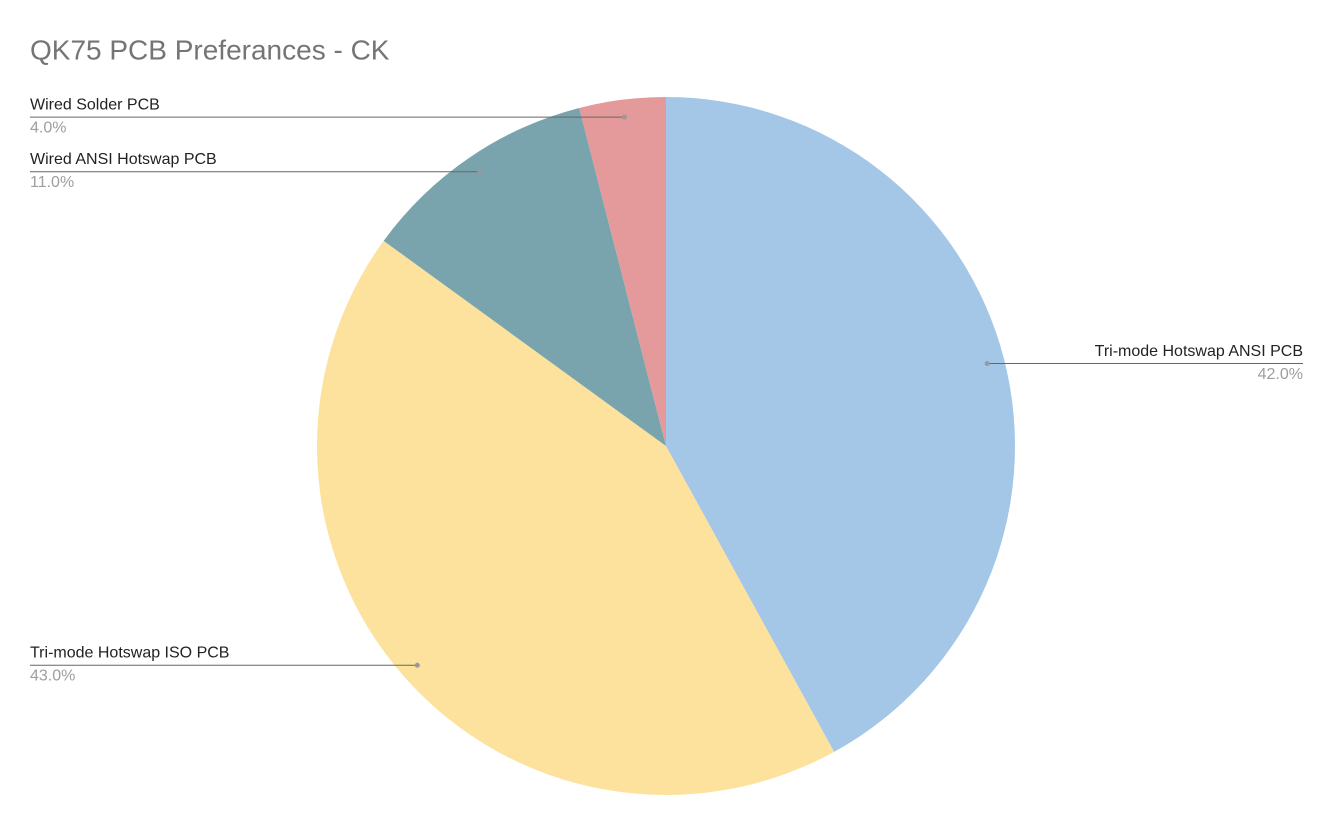  I want to click on chart-title: QK75 PCB Preferances - CK, so click(210, 49).